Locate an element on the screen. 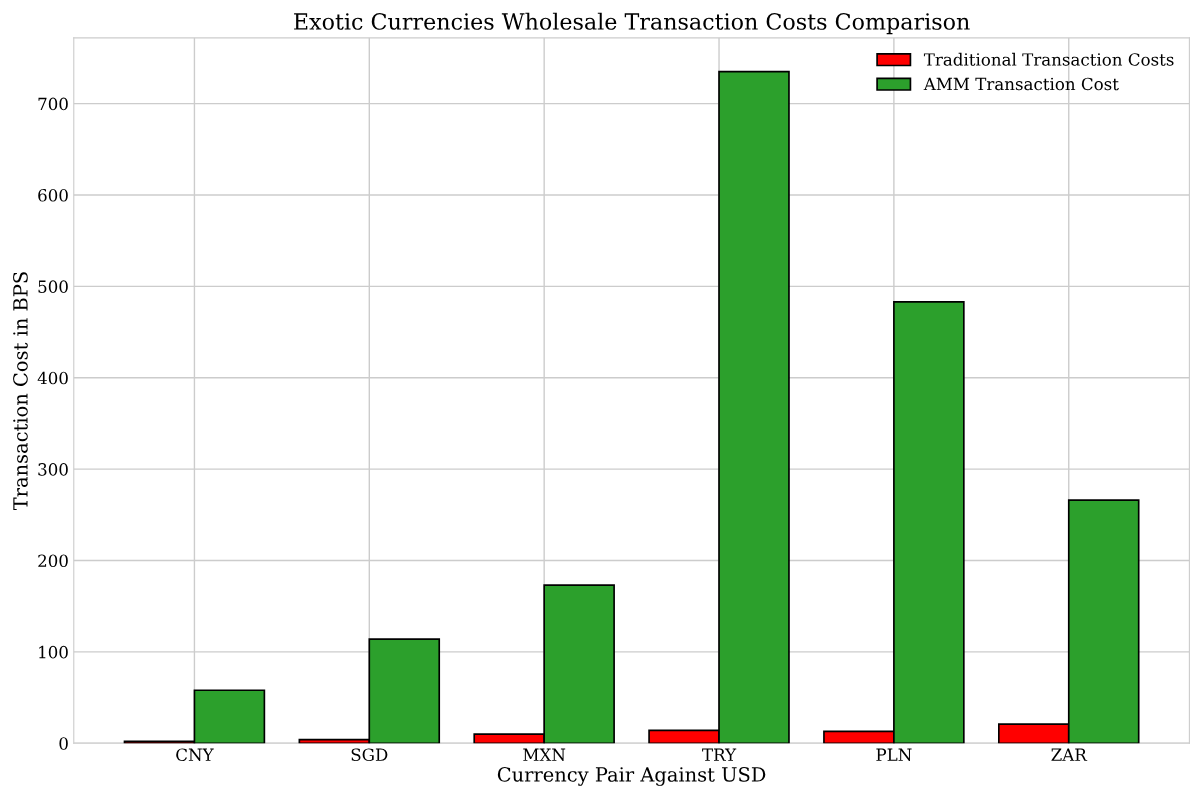 This screenshot has width=1190, height=789. x-tick-label: CNY is located at coordinates (195, 754).